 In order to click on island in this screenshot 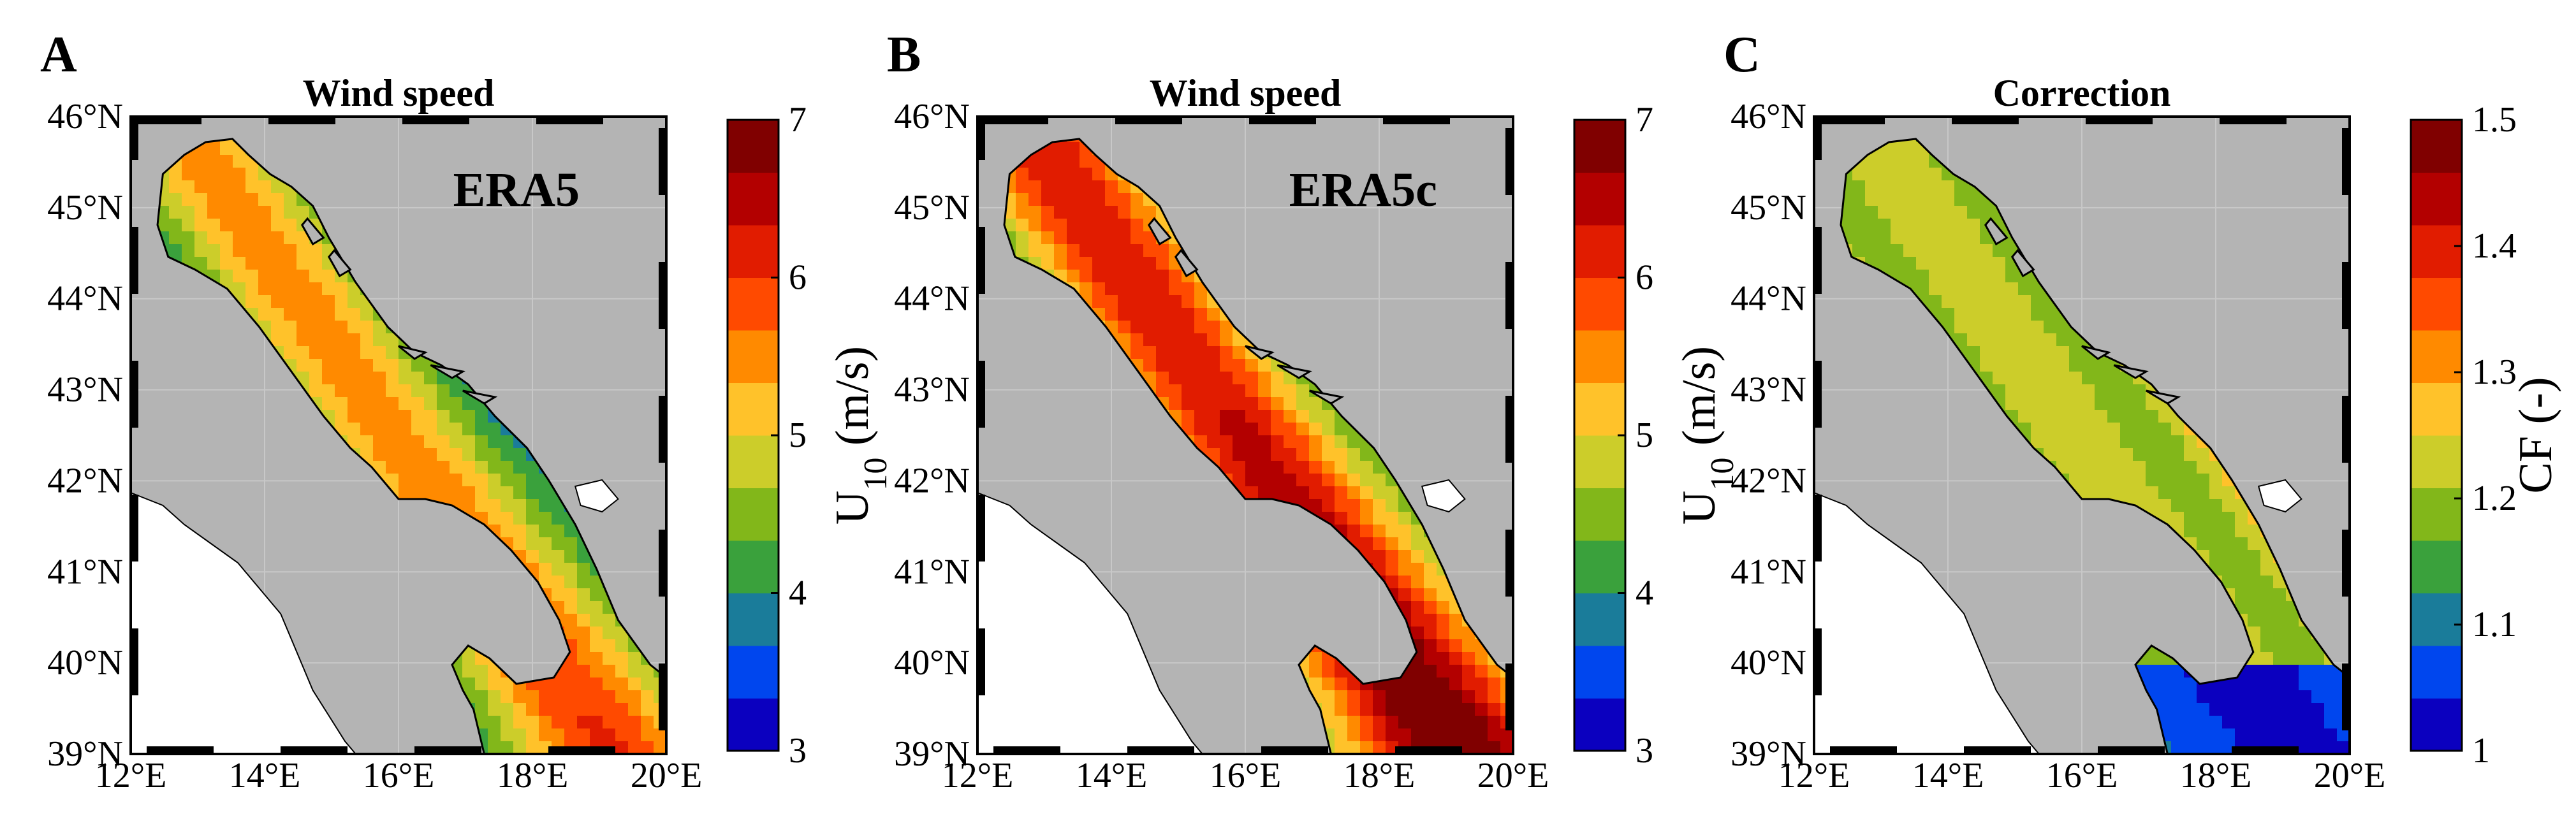, I will do `click(596, 496)`.